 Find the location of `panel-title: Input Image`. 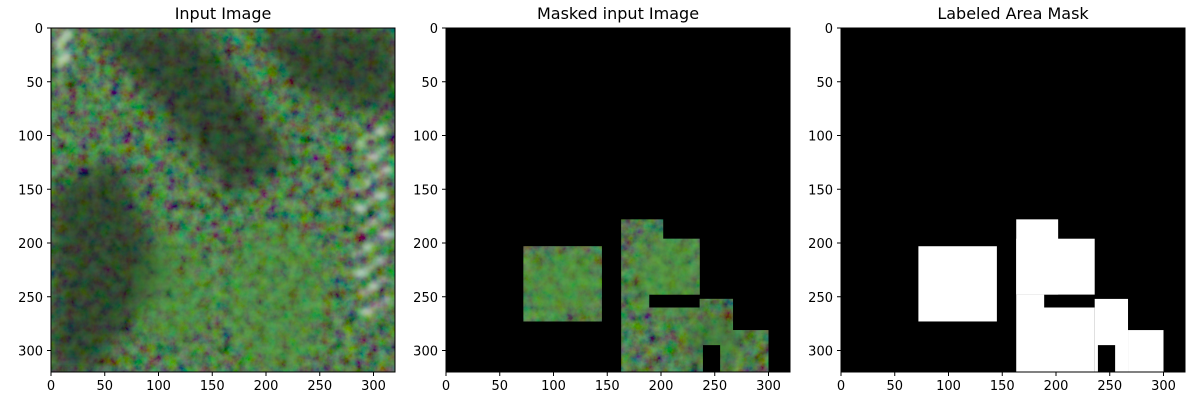

panel-title: Input Image is located at coordinates (223, 13).